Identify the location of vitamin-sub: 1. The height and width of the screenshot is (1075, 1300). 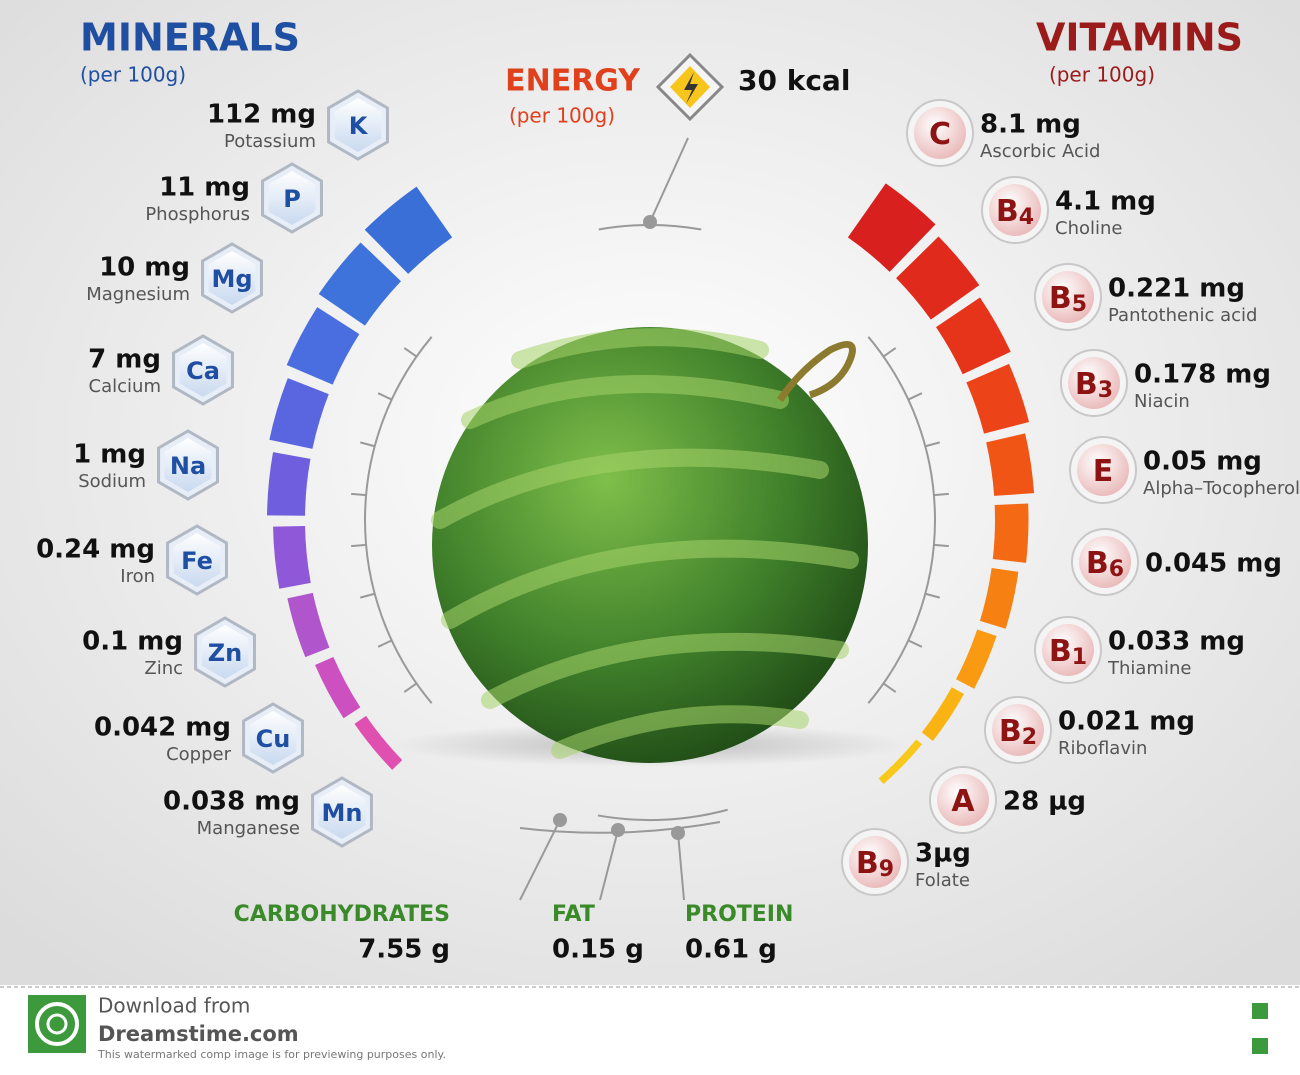
(1079, 657).